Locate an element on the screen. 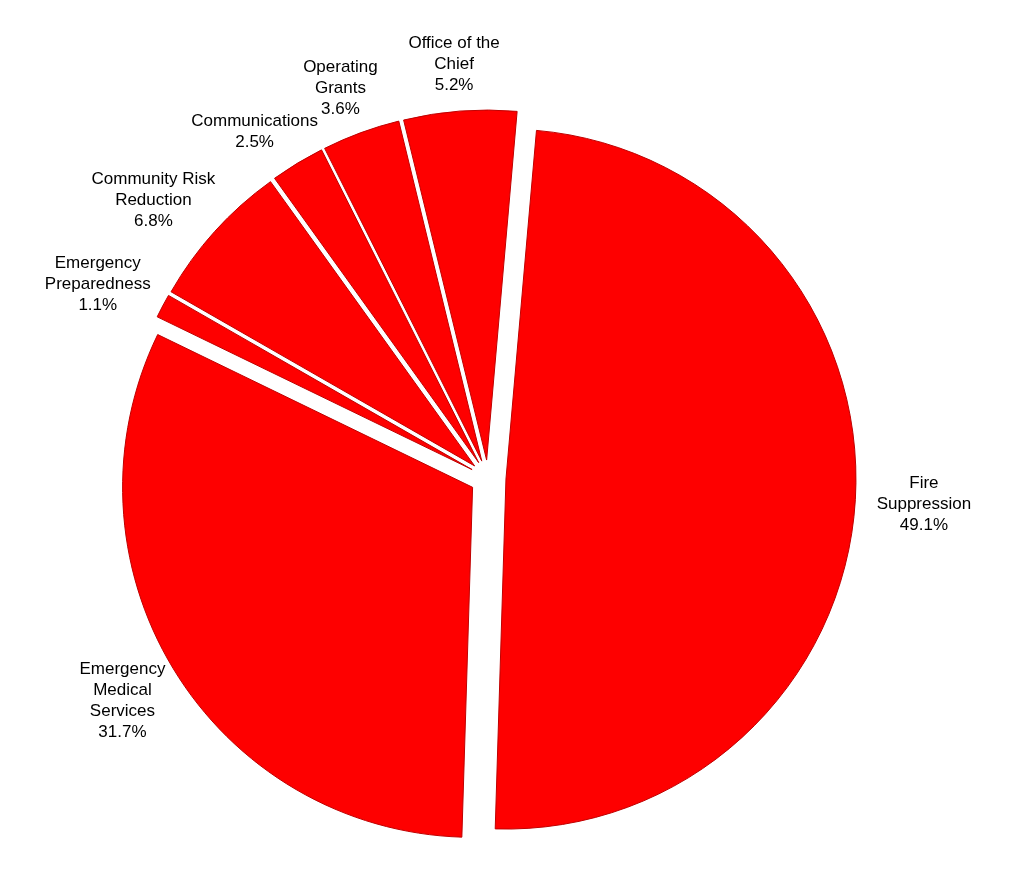 The image size is (1020, 886). slice-label: Community Risk Reduction is located at coordinates (153, 188).